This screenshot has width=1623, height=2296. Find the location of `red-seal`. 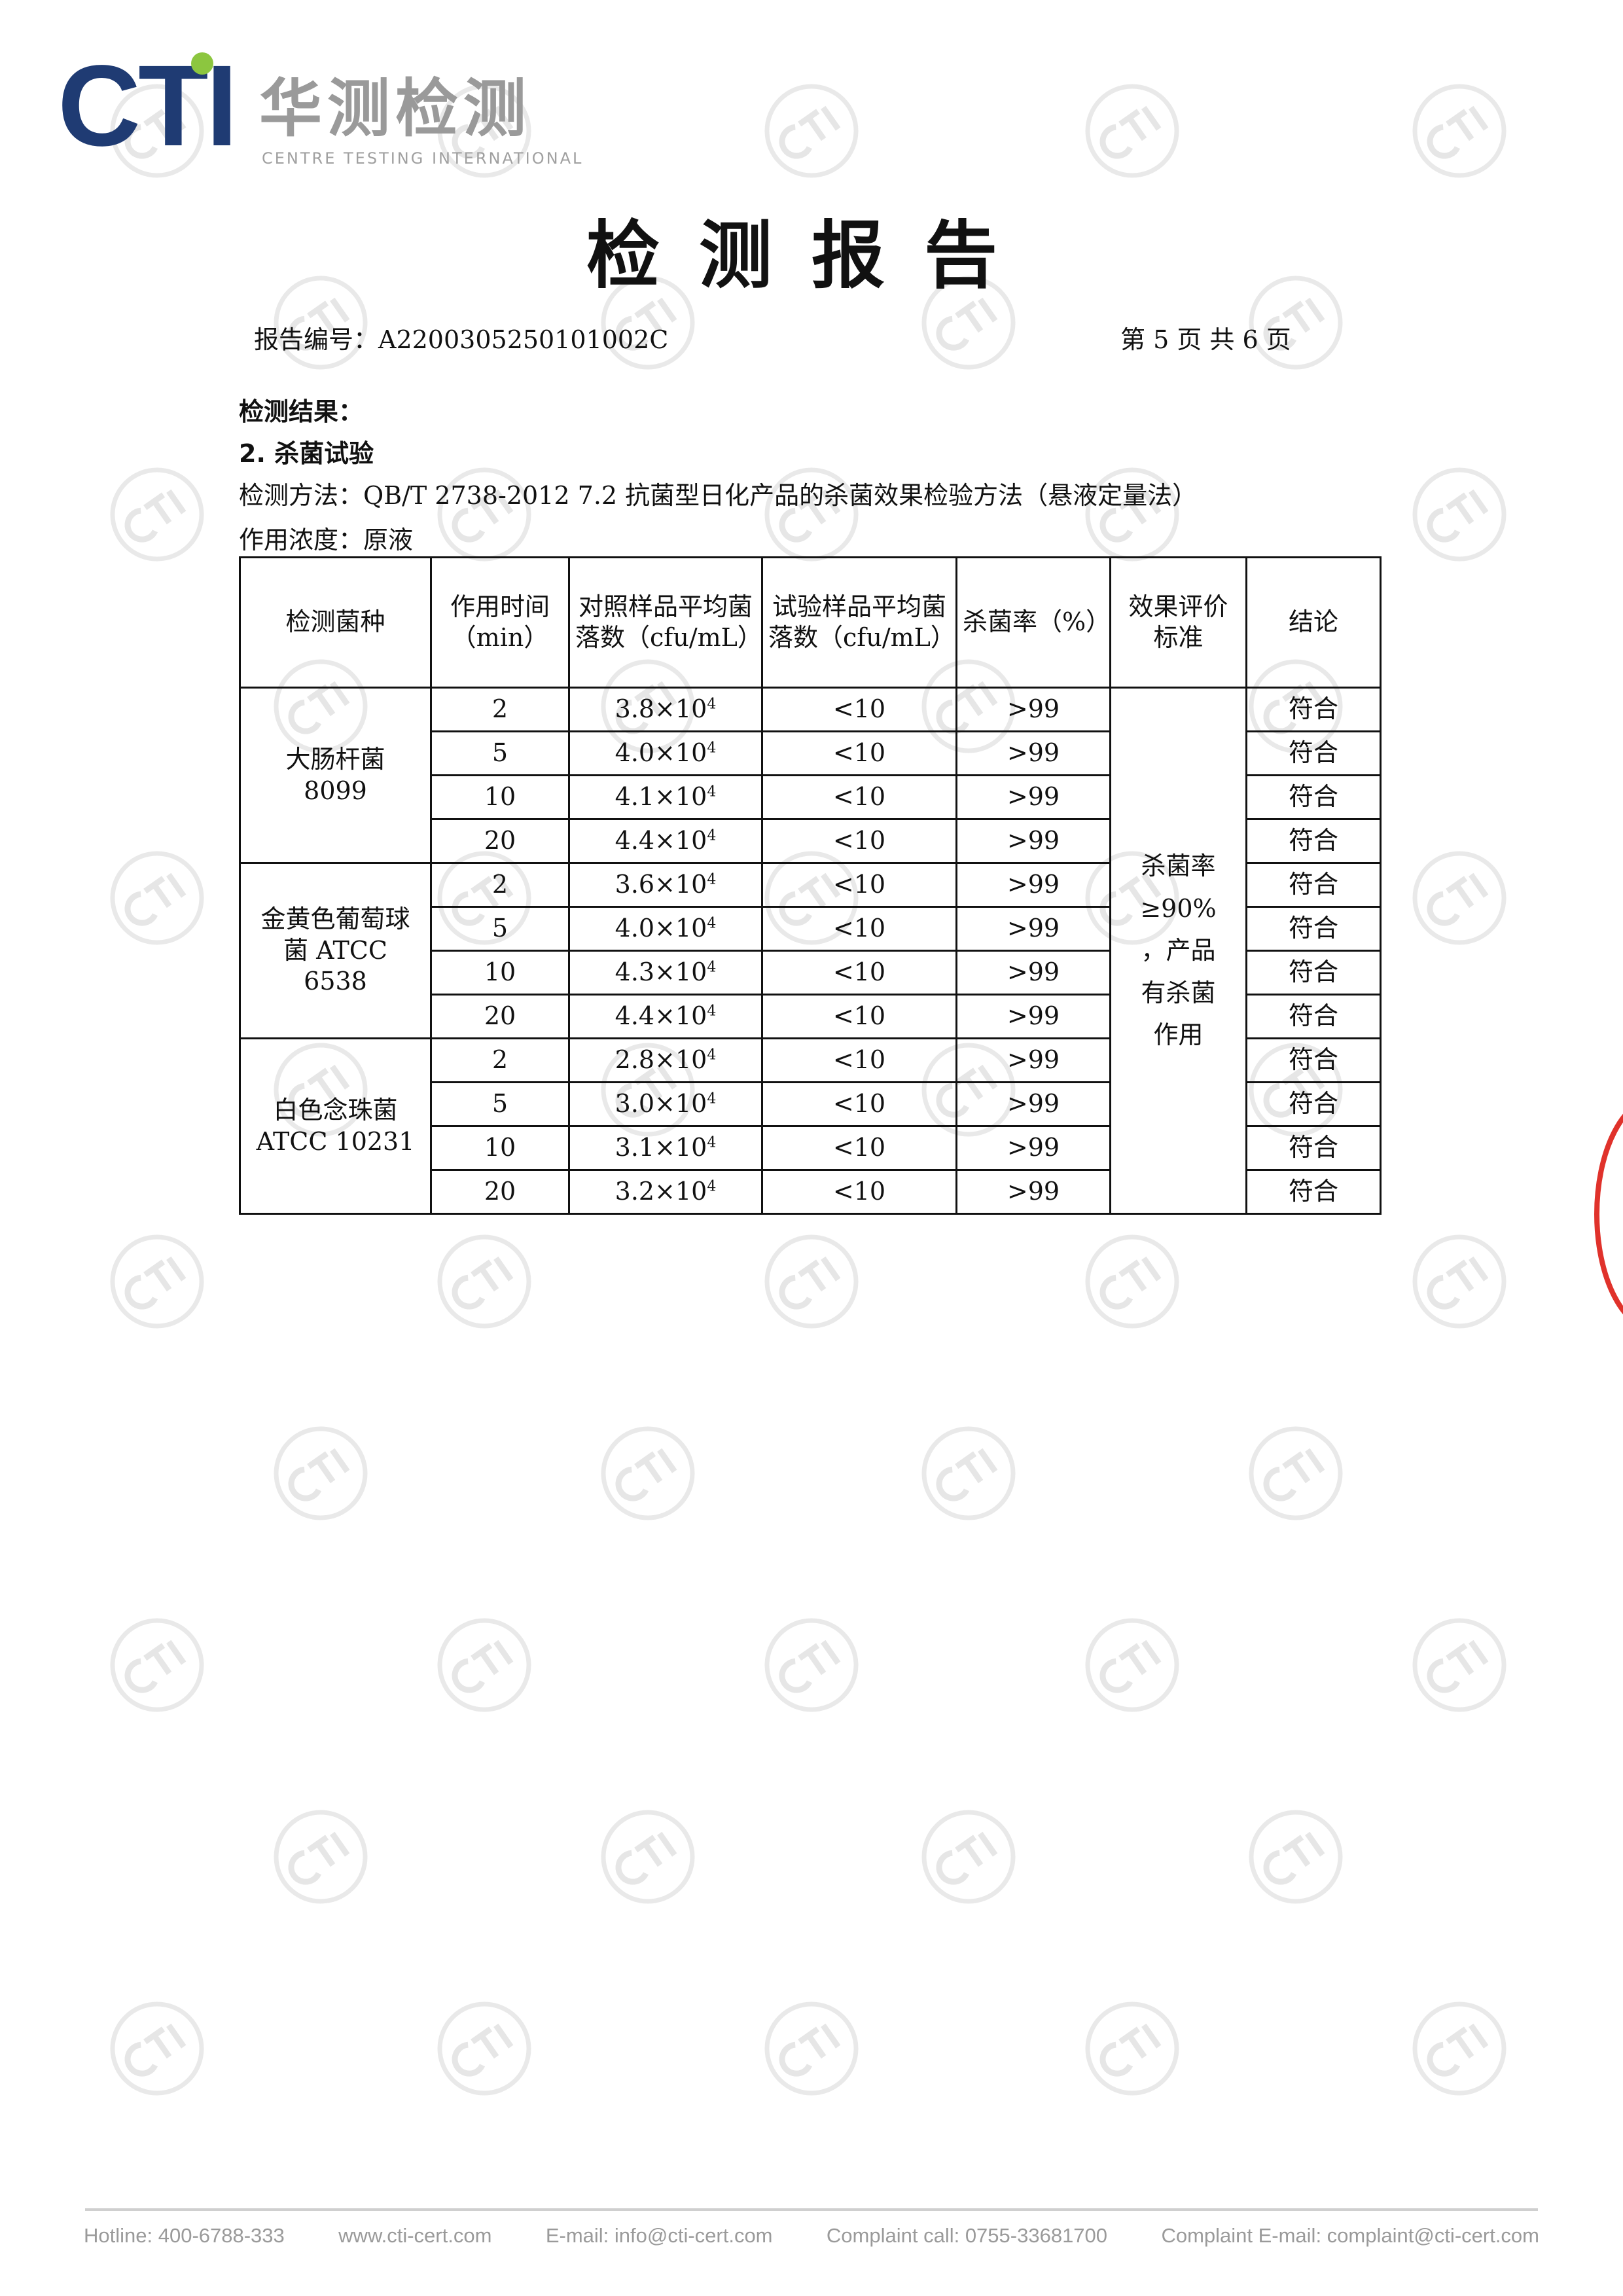

red-seal is located at coordinates (1608, 1214).